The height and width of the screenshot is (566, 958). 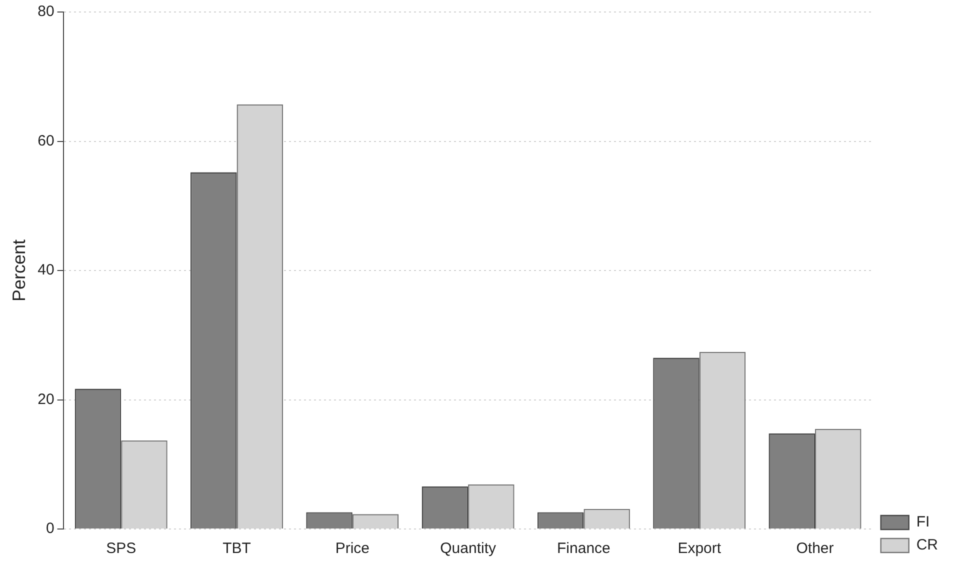 What do you see at coordinates (468, 549) in the screenshot?
I see `x-tick-label: Quantity` at bounding box center [468, 549].